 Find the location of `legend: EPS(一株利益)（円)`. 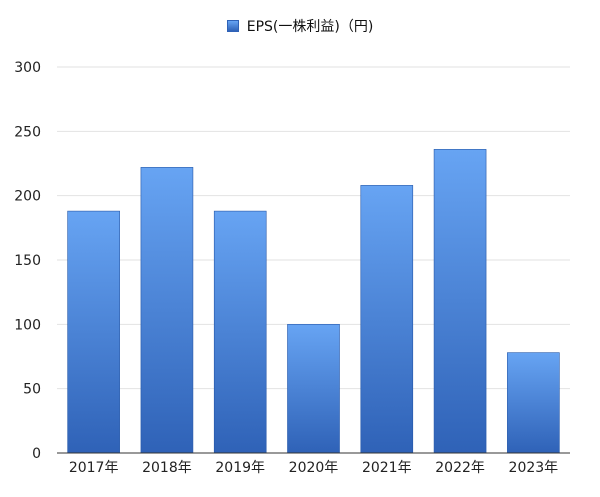

legend: EPS(一株利益)（円) is located at coordinates (300, 26).